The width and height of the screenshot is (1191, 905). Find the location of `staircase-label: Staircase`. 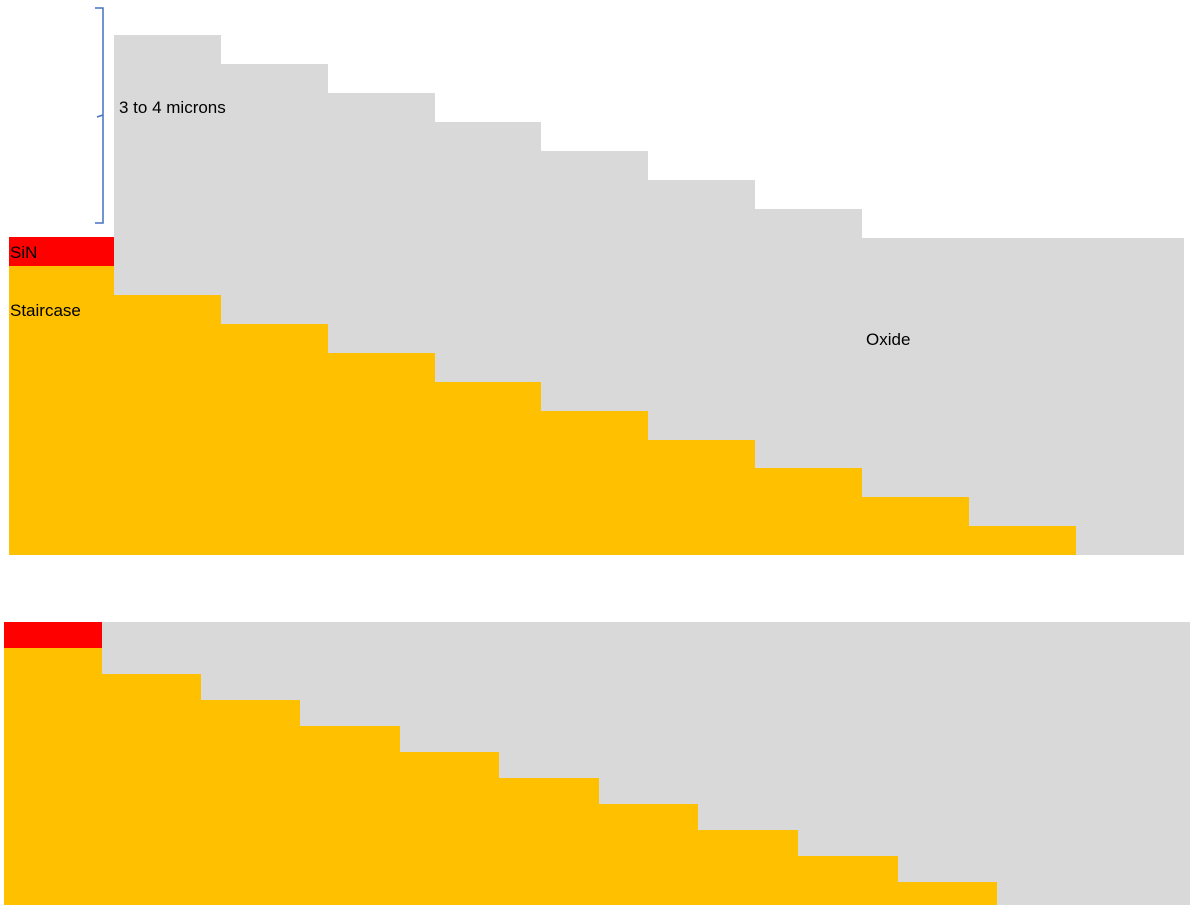

staircase-label: Staircase is located at coordinates (45, 310).